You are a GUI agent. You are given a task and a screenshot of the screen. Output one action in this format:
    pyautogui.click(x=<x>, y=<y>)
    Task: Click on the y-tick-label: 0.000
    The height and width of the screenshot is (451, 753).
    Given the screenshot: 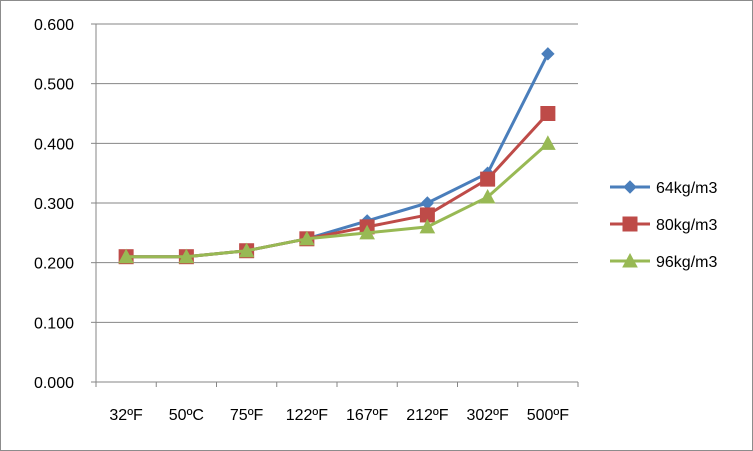 What is the action you would take?
    pyautogui.click(x=54, y=383)
    